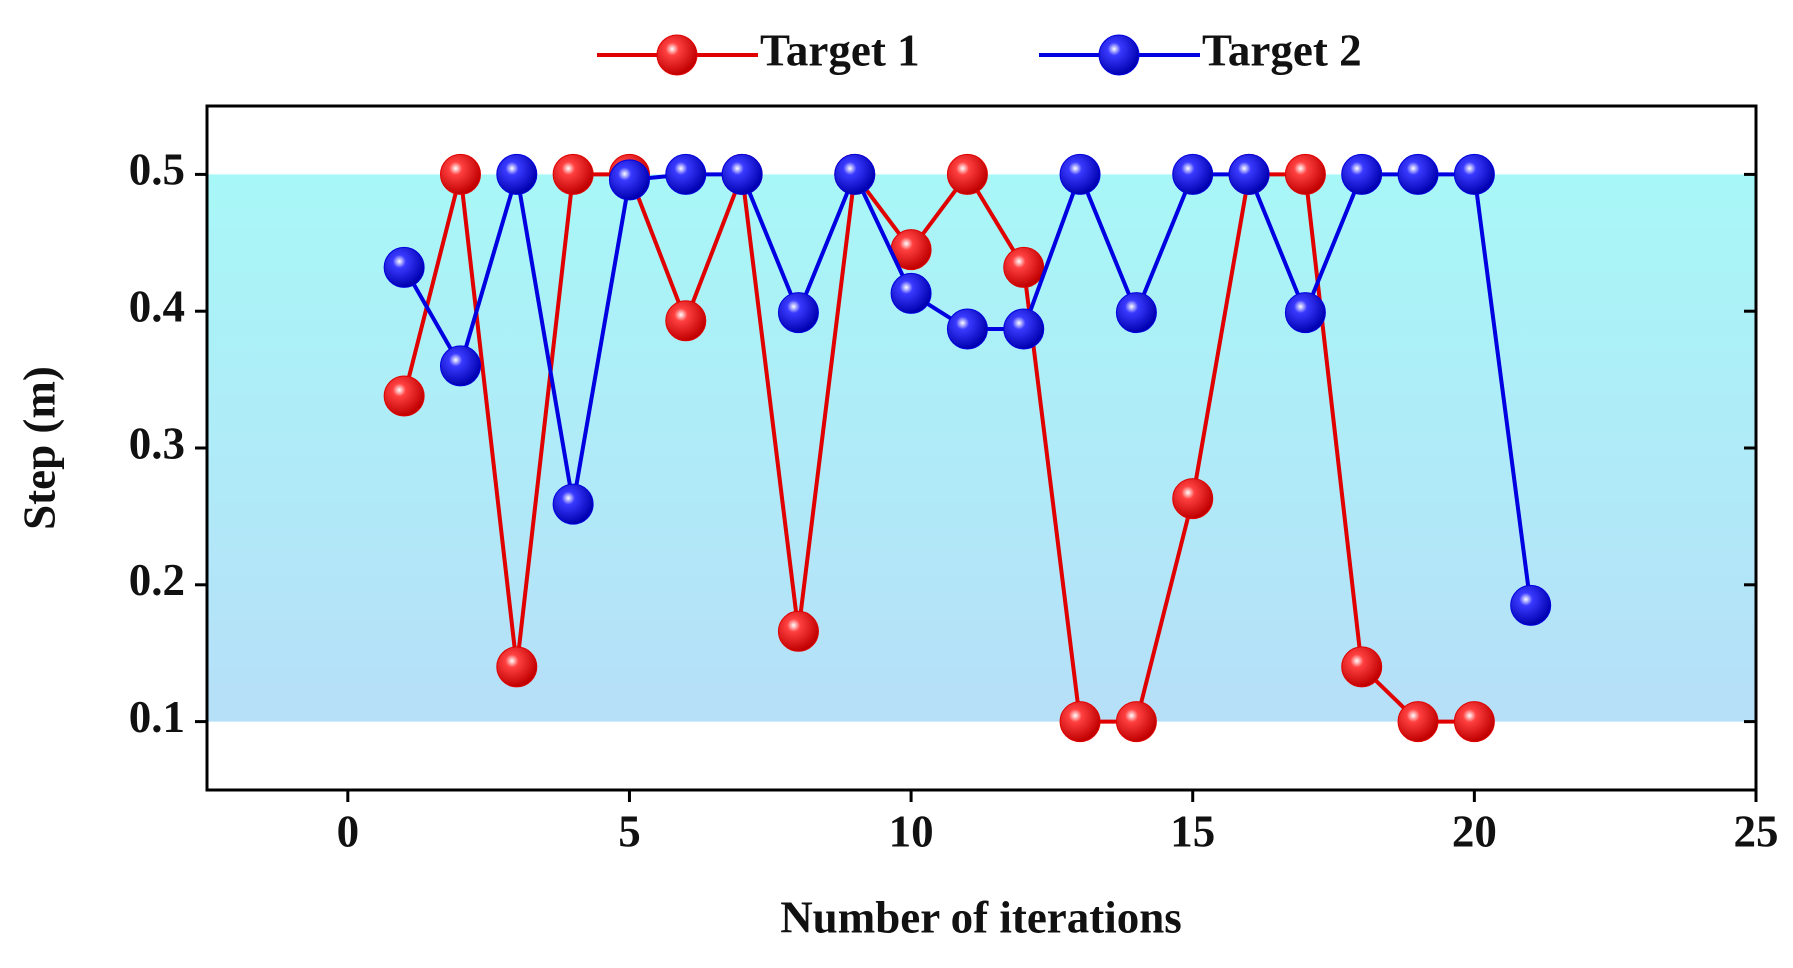 This screenshot has height=968, width=1793. I want to click on x-tick-label: 10, so click(911, 831).